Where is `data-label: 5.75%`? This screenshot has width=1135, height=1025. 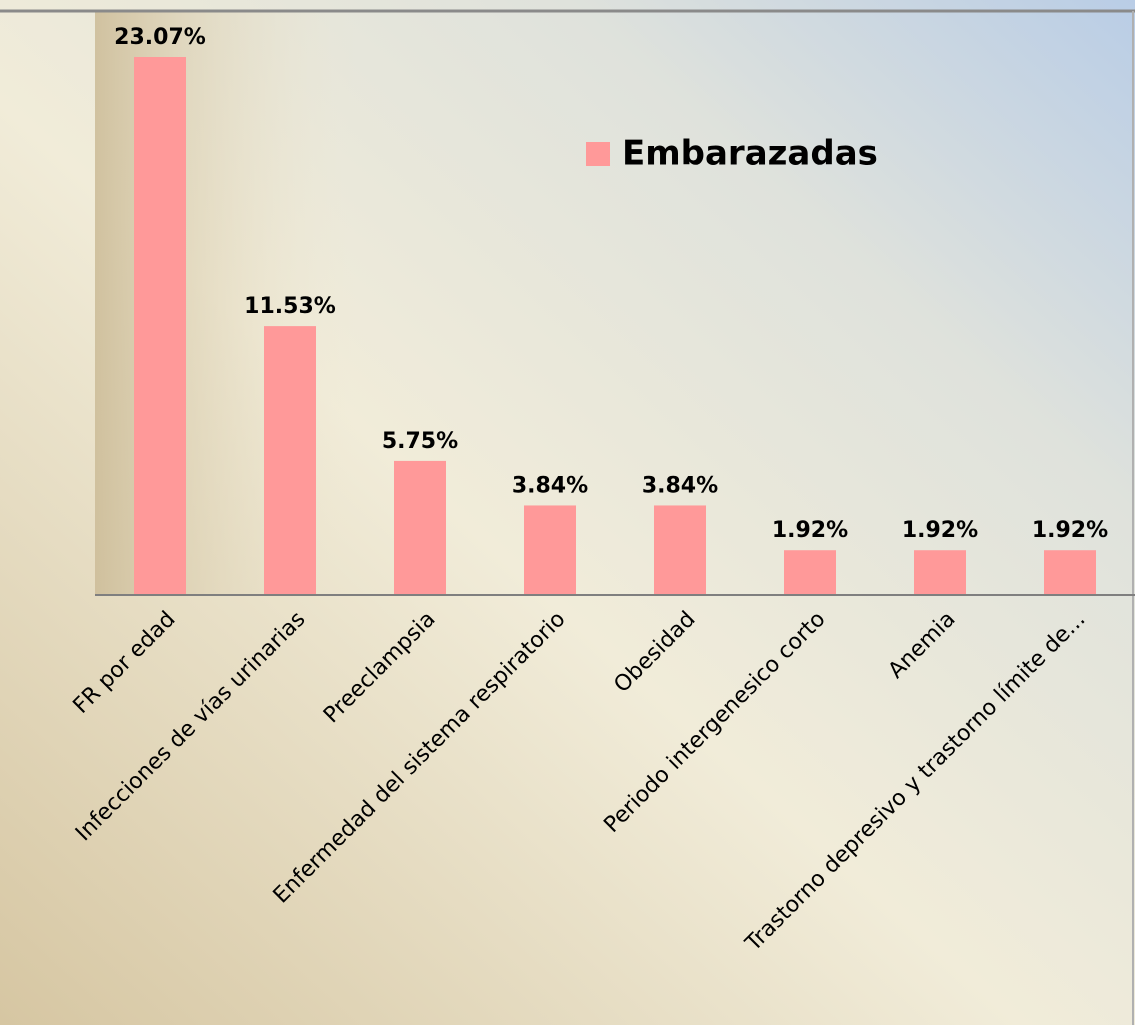
data-label: 5.75% is located at coordinates (420, 441).